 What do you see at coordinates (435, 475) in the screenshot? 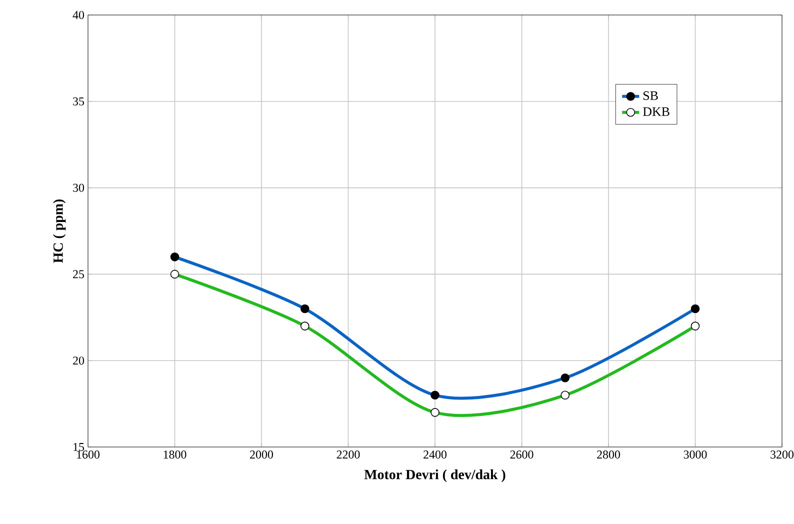
I see `x-axis-title: Motor Devri ( dev/dak )` at bounding box center [435, 475].